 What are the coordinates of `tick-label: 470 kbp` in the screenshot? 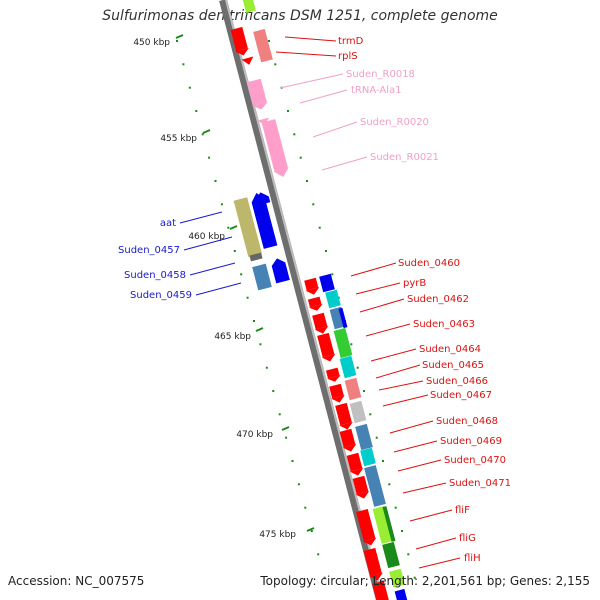 It's located at (254, 435).